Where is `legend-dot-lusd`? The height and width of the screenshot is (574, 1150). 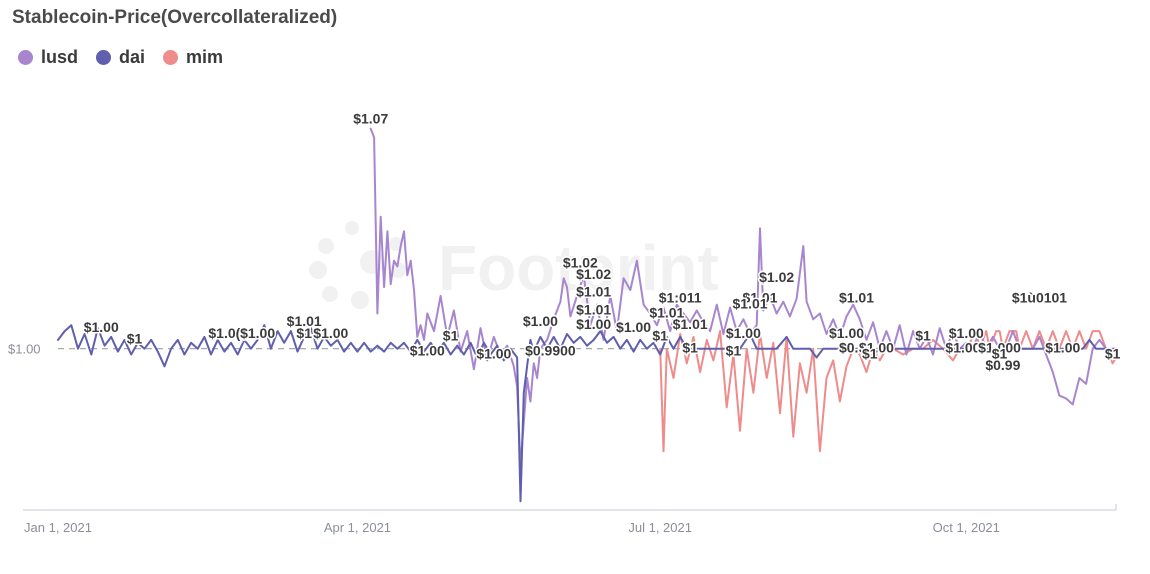
legend-dot-lusd is located at coordinates (25, 57).